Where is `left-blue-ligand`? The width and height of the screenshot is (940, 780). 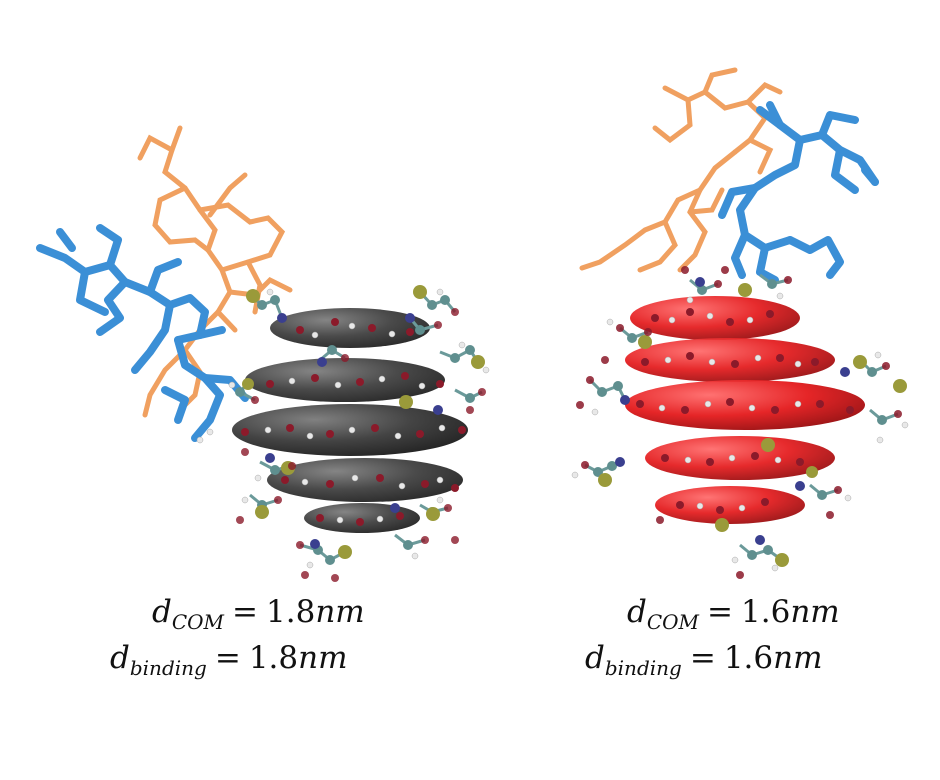 left-blue-ligand is located at coordinates (142, 333).